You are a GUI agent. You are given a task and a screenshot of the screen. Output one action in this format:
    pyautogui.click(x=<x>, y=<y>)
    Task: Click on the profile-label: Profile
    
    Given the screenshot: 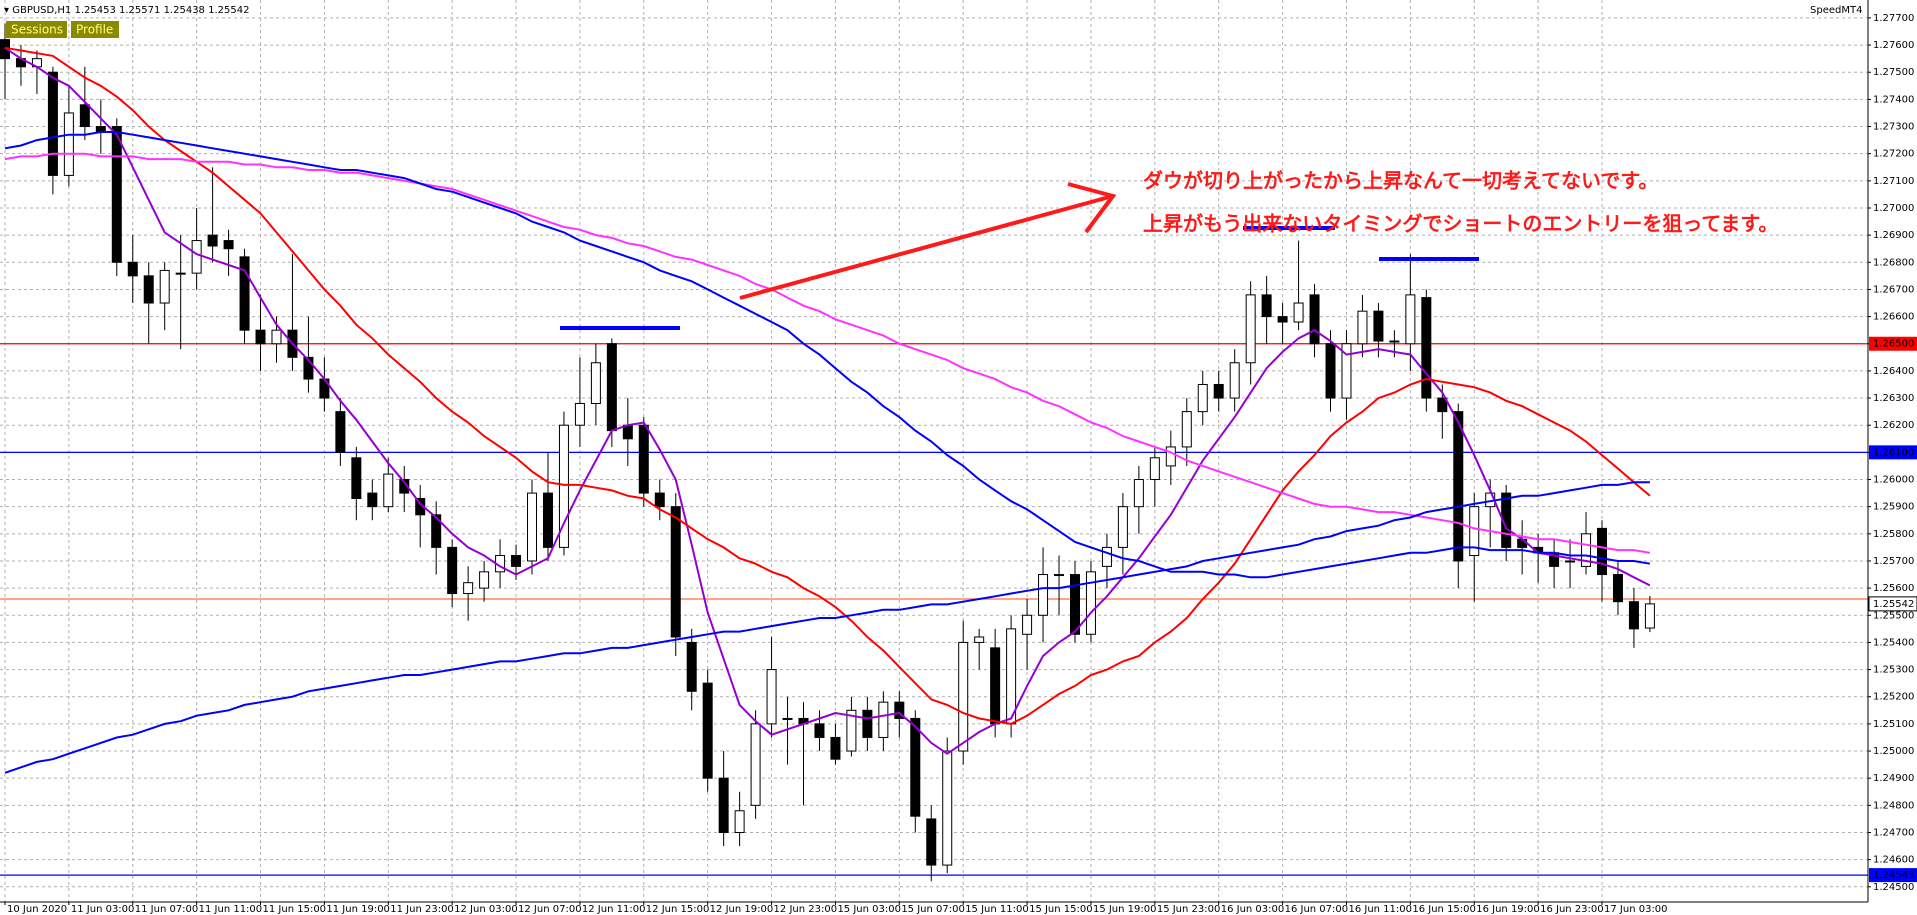 What is the action you would take?
    pyautogui.click(x=94, y=30)
    